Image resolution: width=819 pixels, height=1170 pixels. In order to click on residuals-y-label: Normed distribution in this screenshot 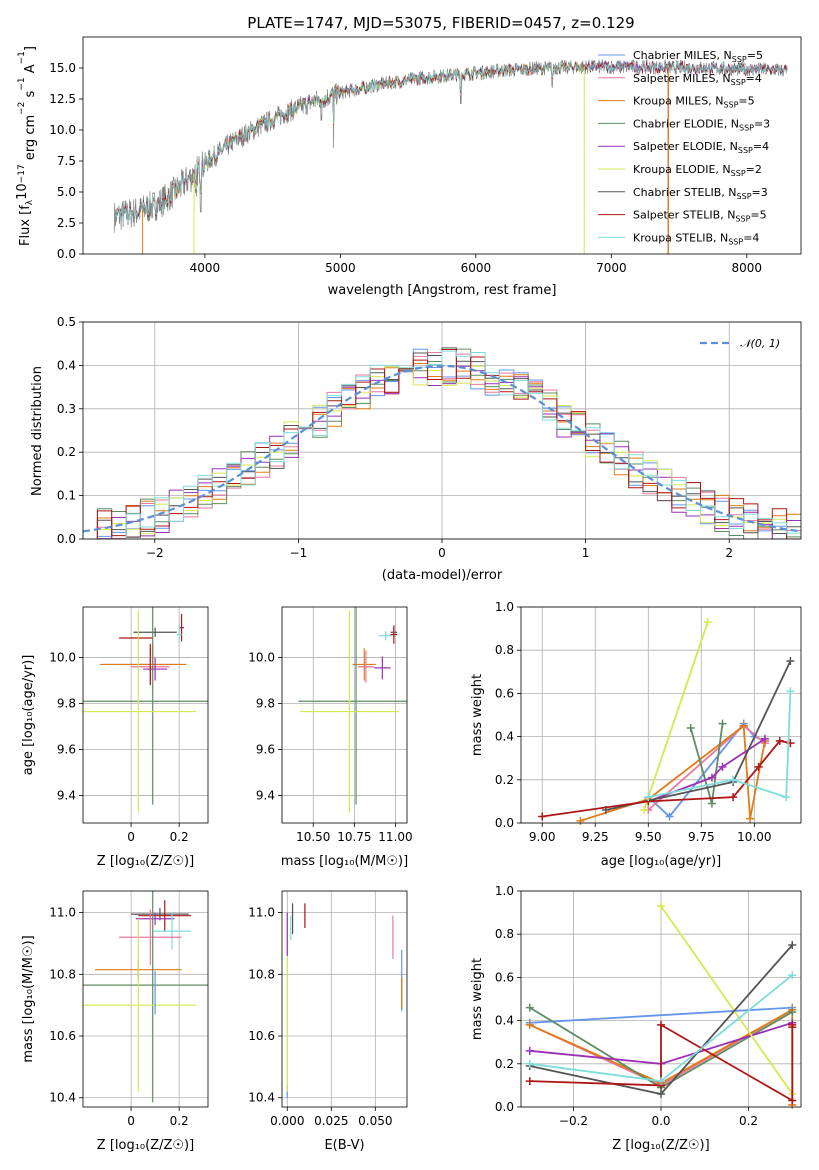, I will do `click(37, 431)`.